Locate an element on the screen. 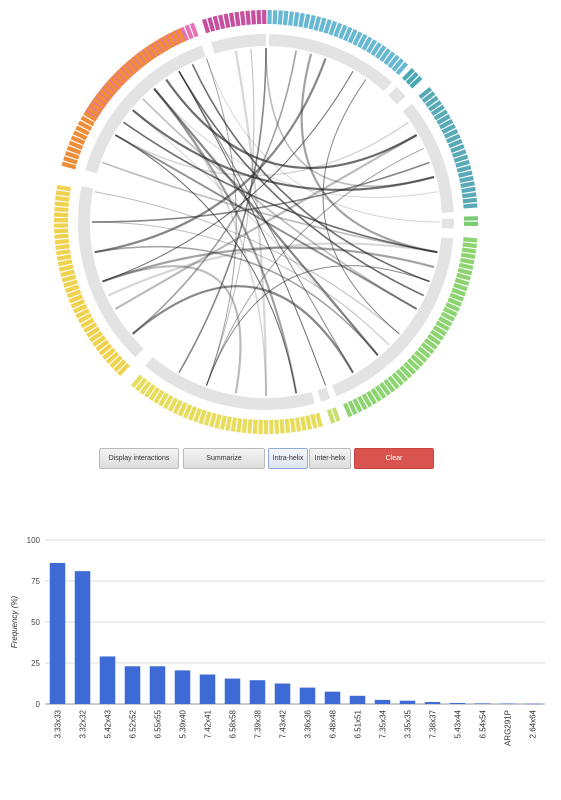 The height and width of the screenshot is (800, 561). clear-button: Clear is located at coordinates (394, 458).